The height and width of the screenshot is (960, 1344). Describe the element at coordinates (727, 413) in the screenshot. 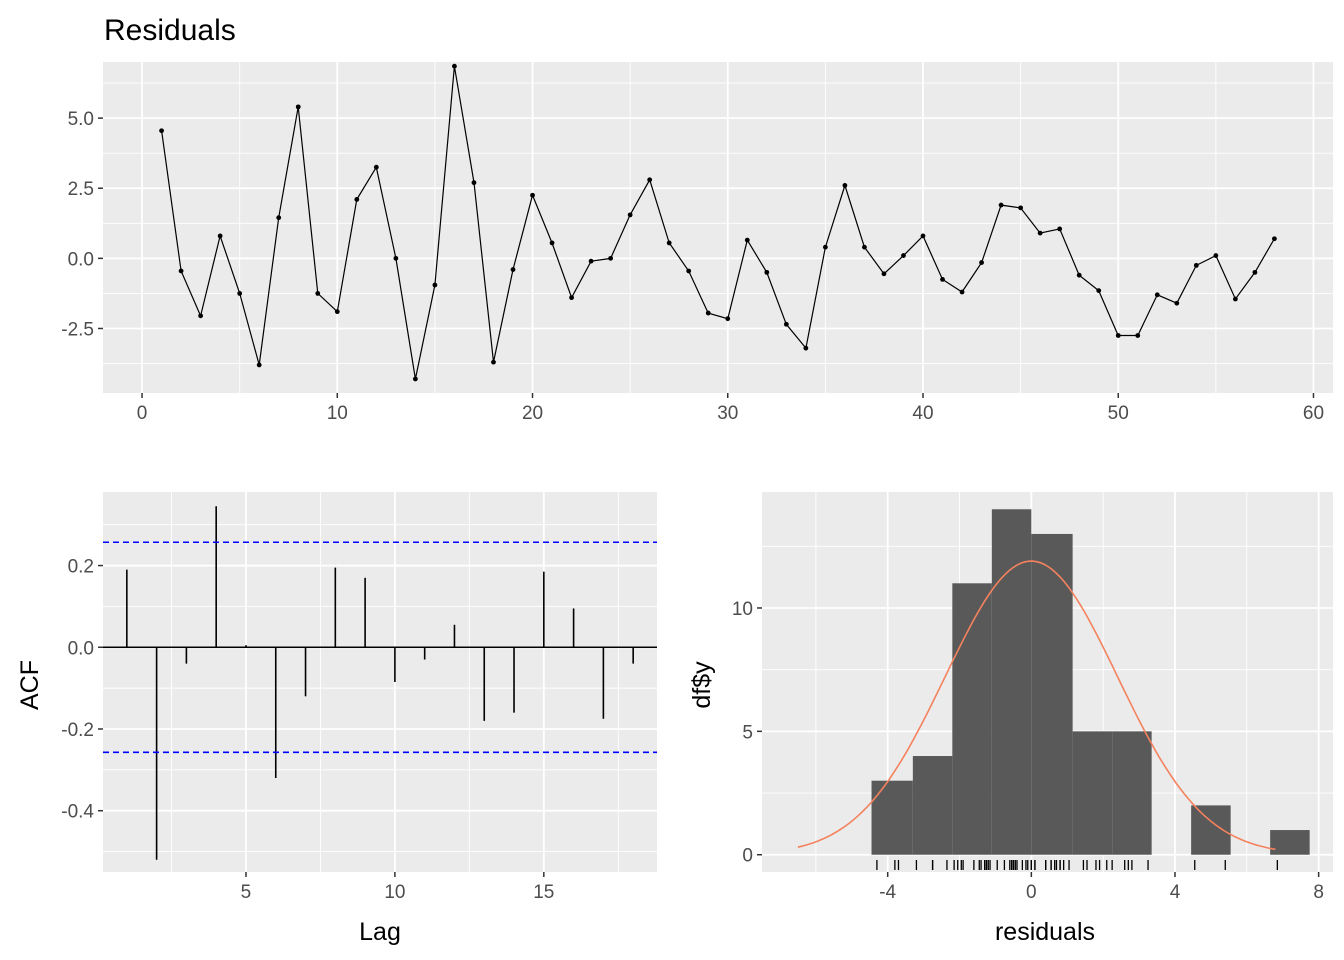

I see `residuals-x-tick-label: 30` at that location.